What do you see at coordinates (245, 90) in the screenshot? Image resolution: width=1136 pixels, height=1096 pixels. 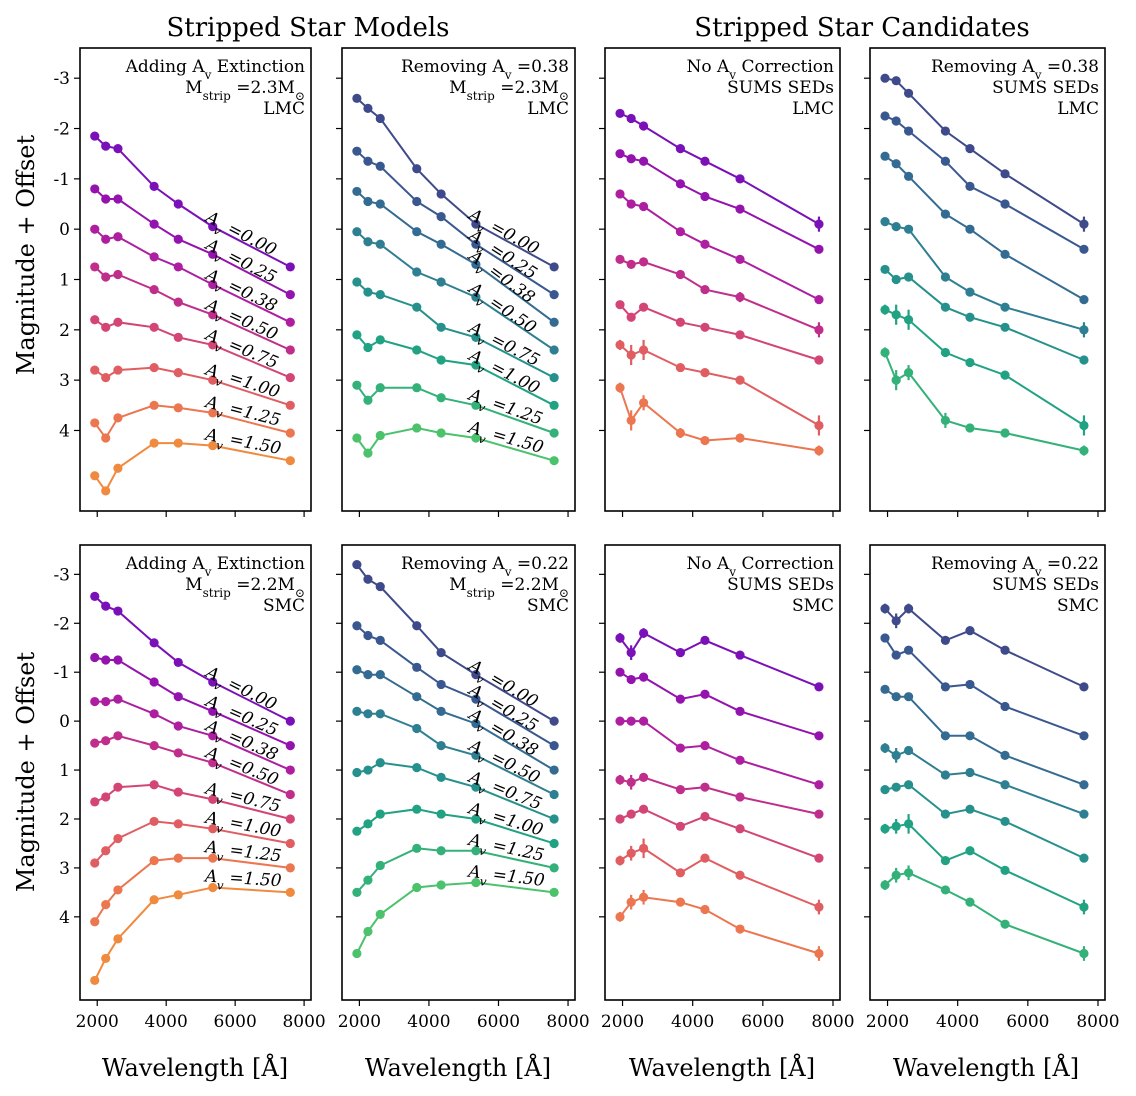 I see `panel-annotation: Mstrip =2.3M⊙` at bounding box center [245, 90].